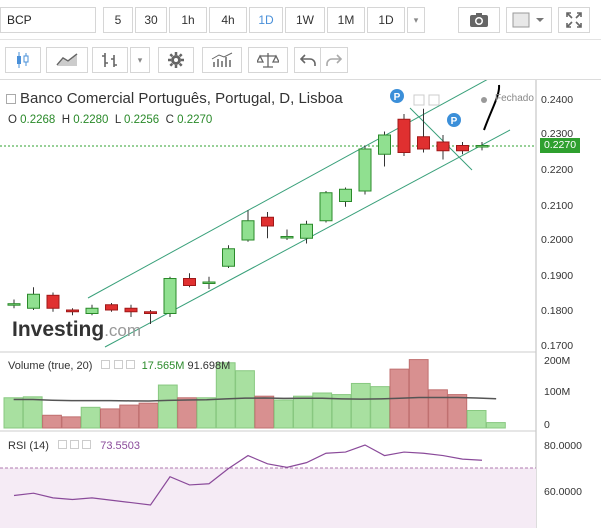 The height and width of the screenshot is (528, 601). Describe the element at coordinates (441, 139) in the screenshot. I see `pitchfork-line` at that location.